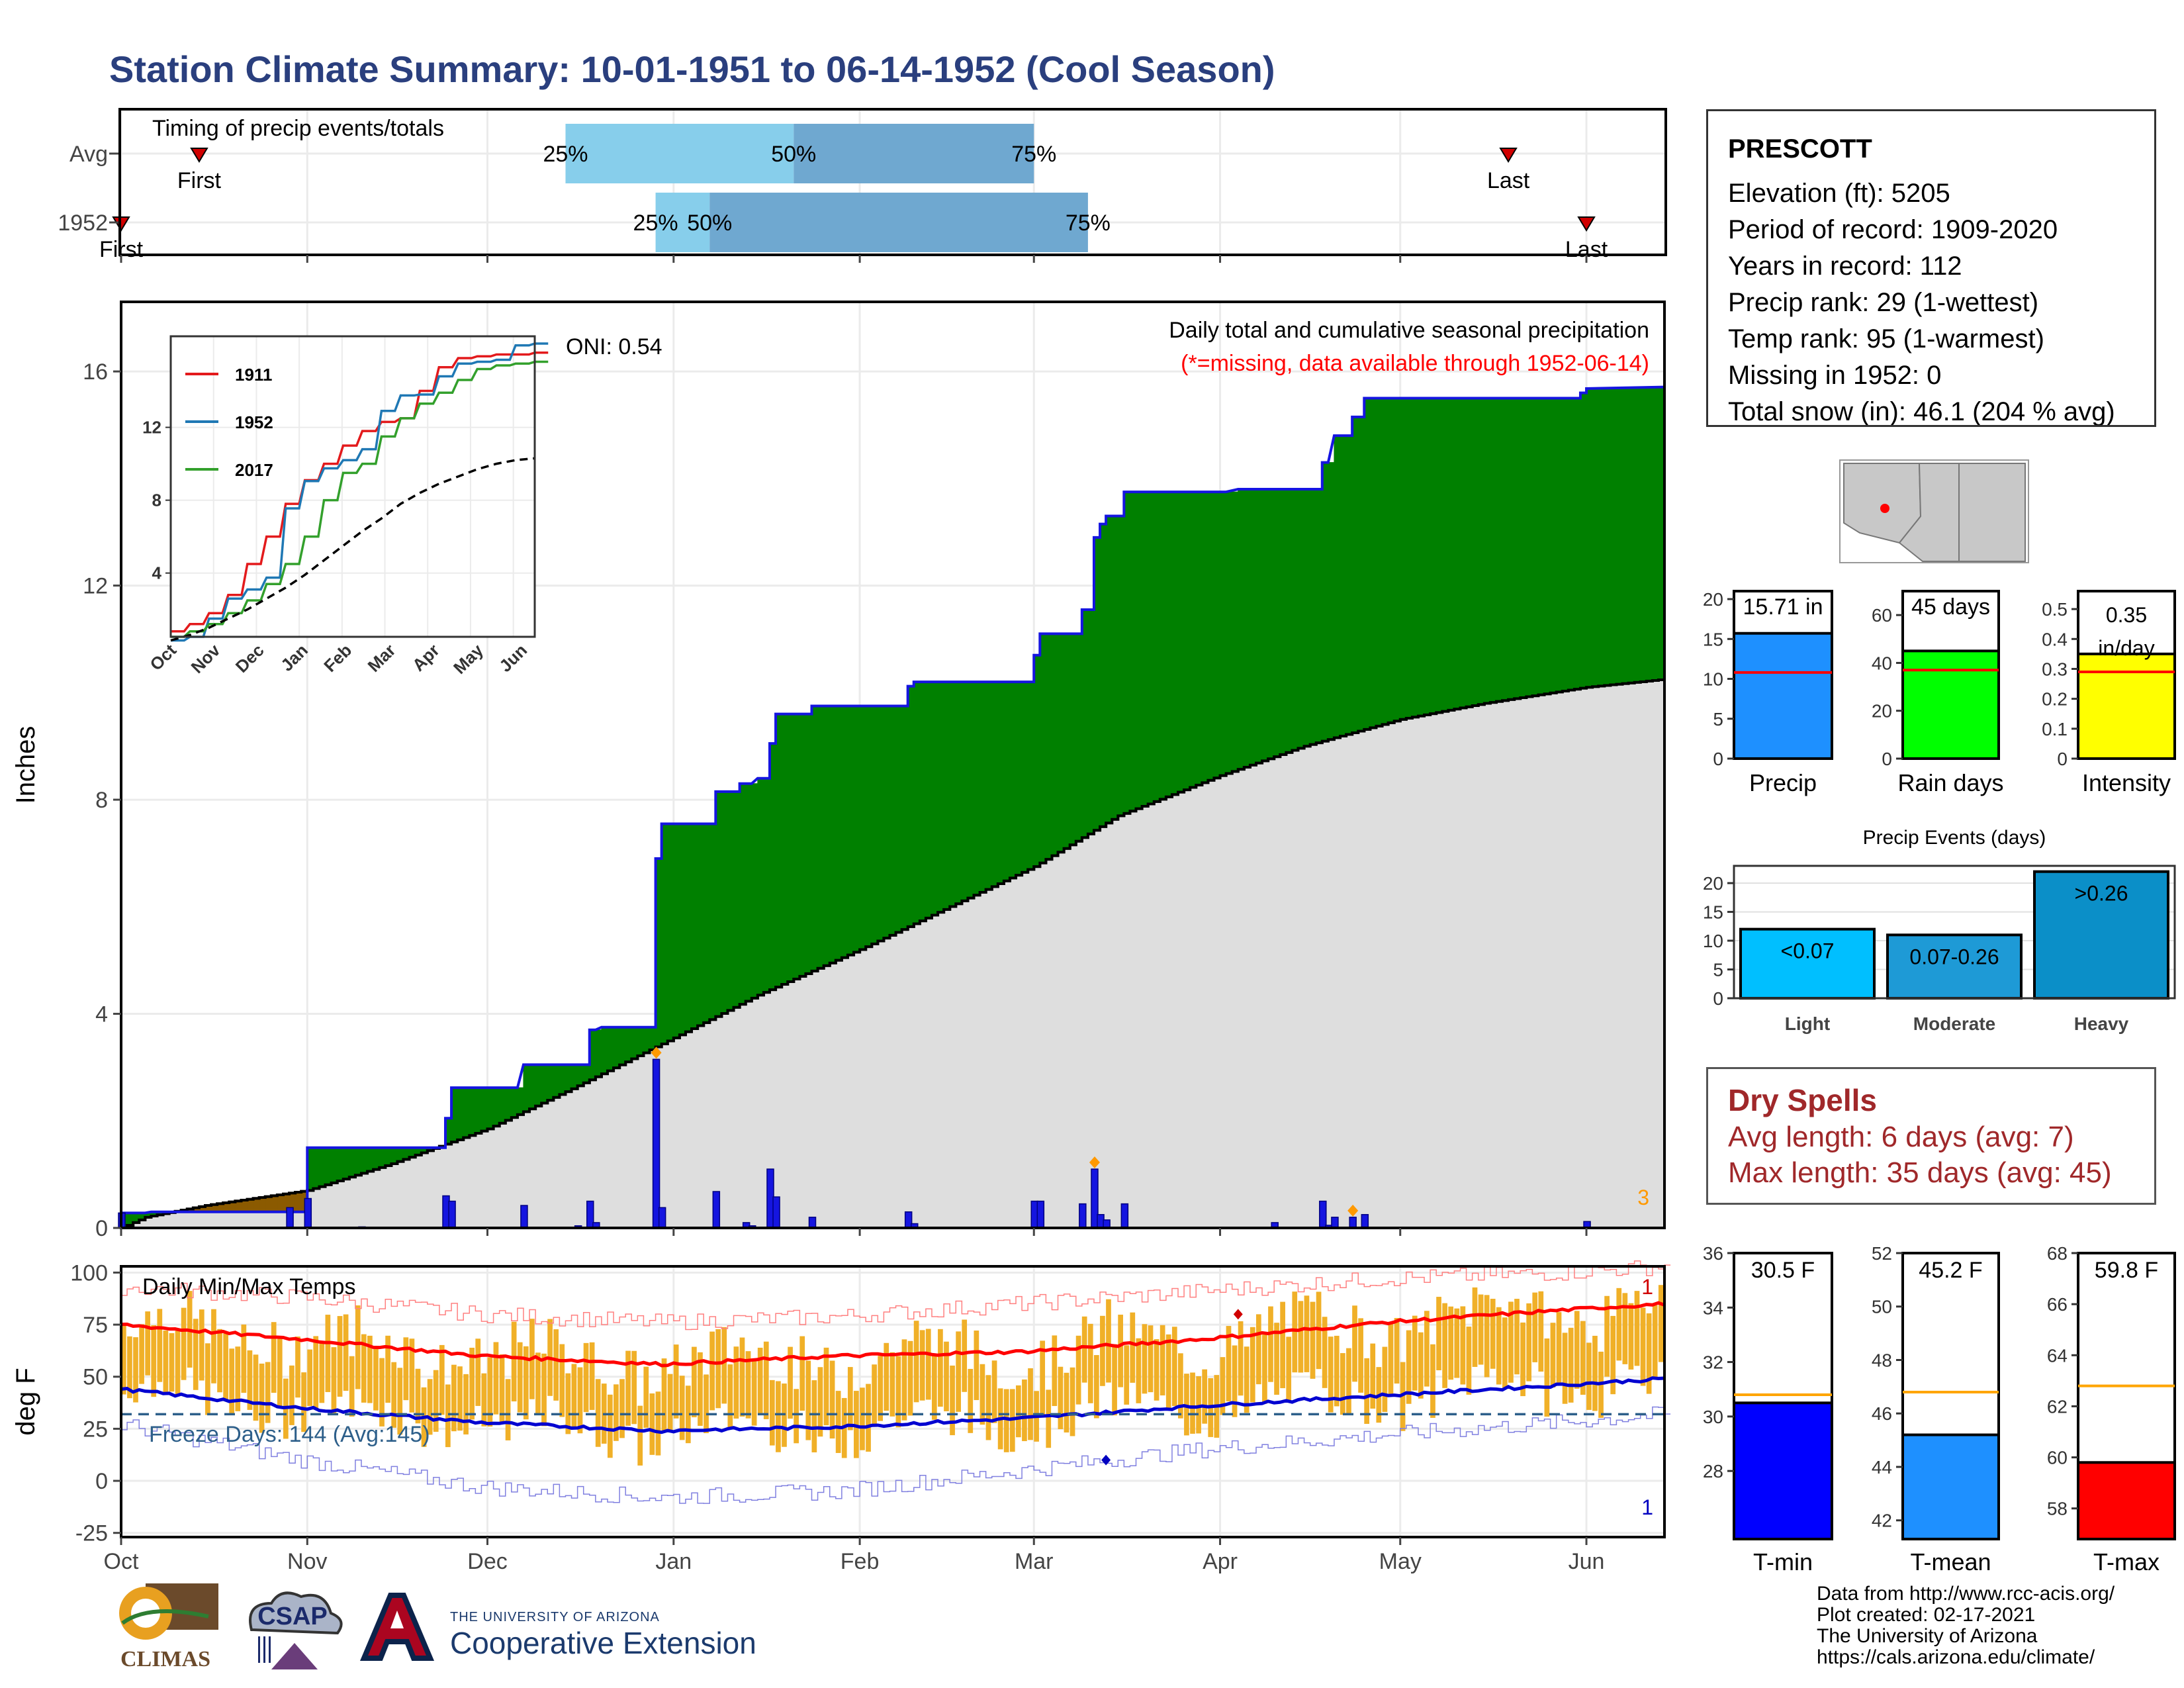 The width and height of the screenshot is (2184, 1688). I want to click on snow-day-marker, so click(1094, 1162).